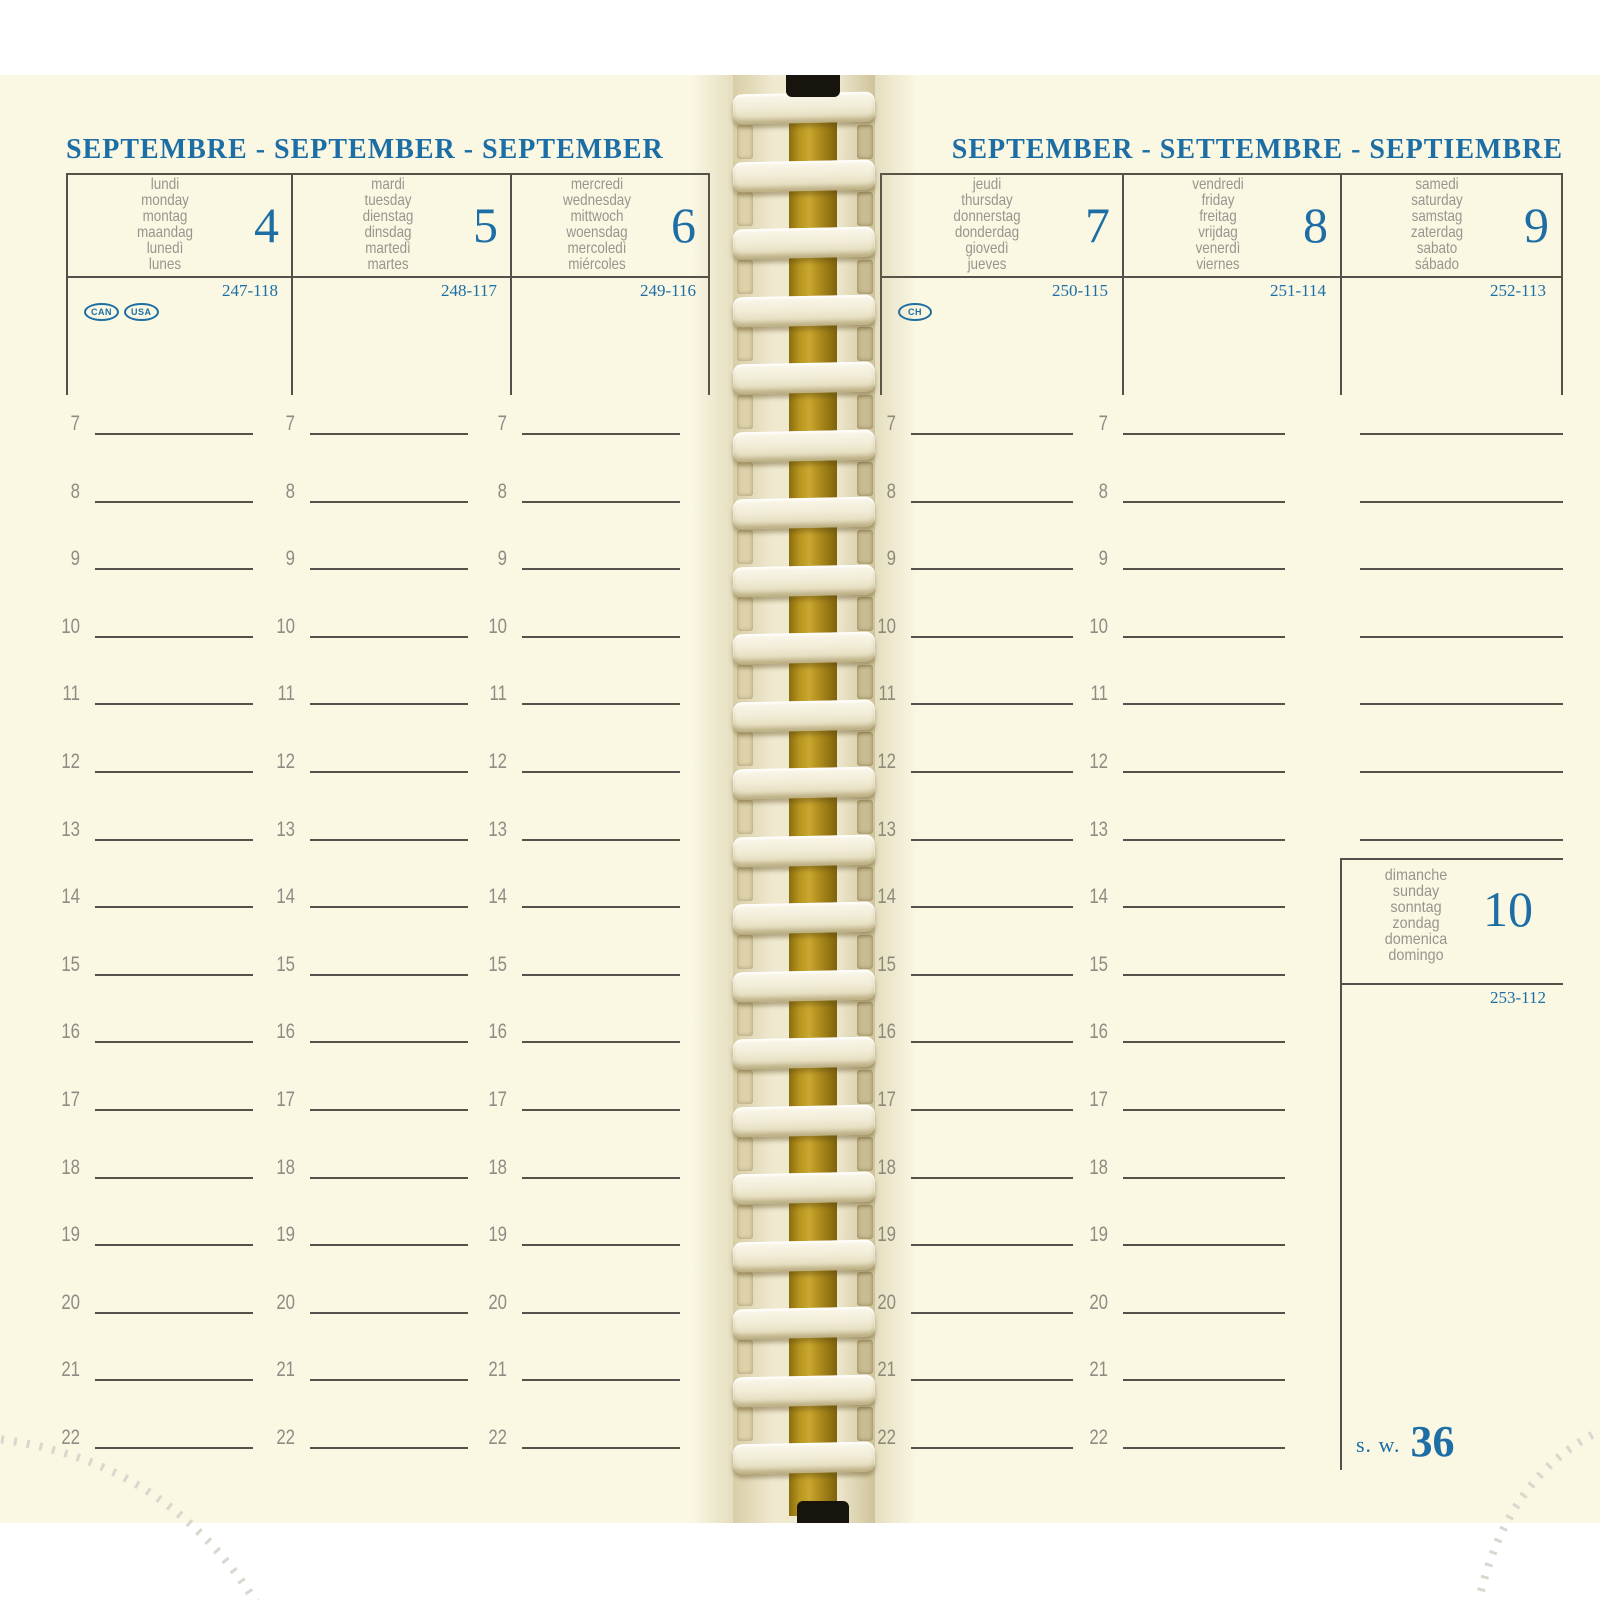 The height and width of the screenshot is (1600, 1600). I want to click on week-number: s. w. 36, so click(1405, 1441).